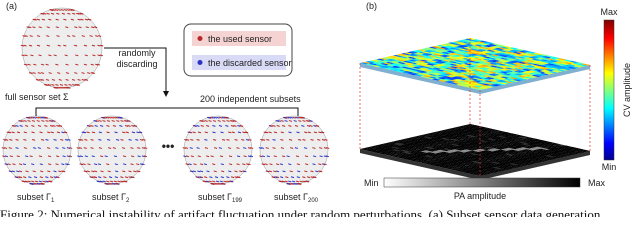  What do you see at coordinates (609, 12) in the screenshot?
I see `cv-max: Max` at bounding box center [609, 12].